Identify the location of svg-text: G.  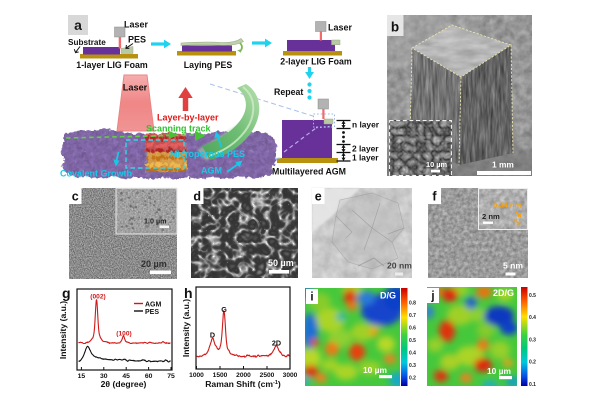
(224, 309).